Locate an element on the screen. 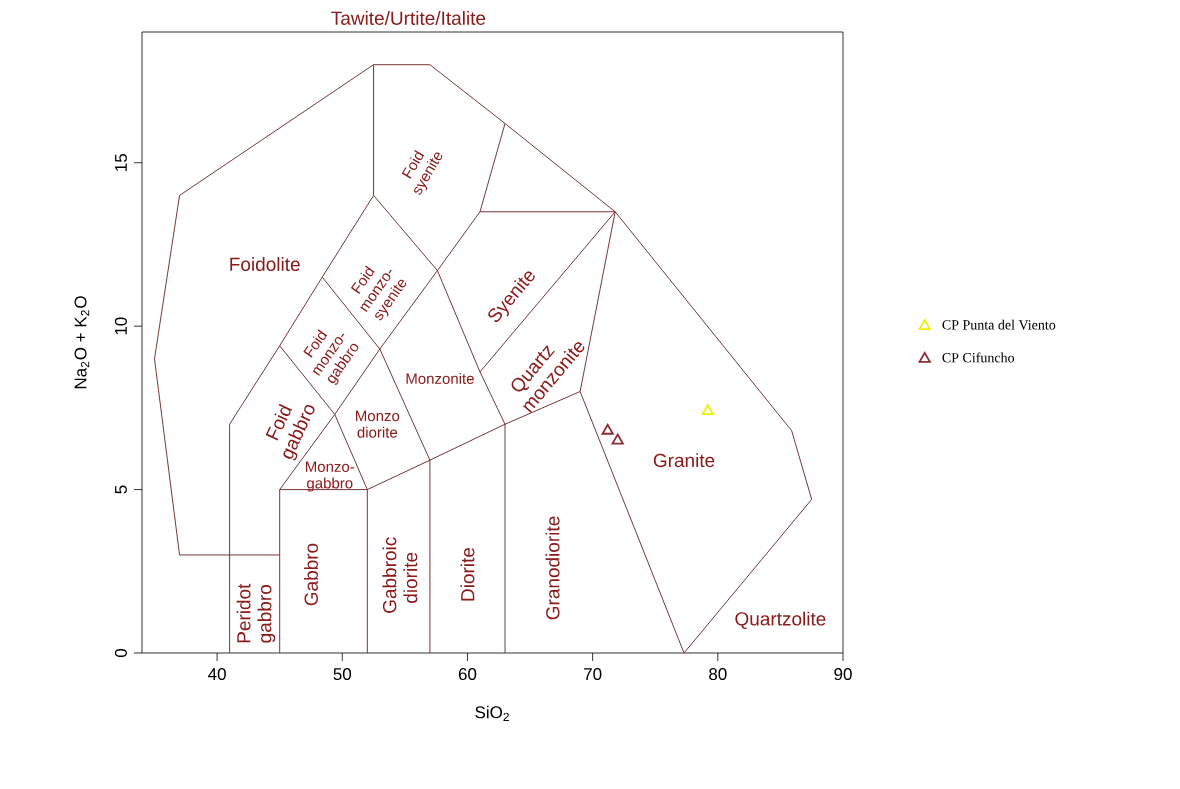 The image size is (1180, 789). annotation: Diorite is located at coordinates (467, 574).